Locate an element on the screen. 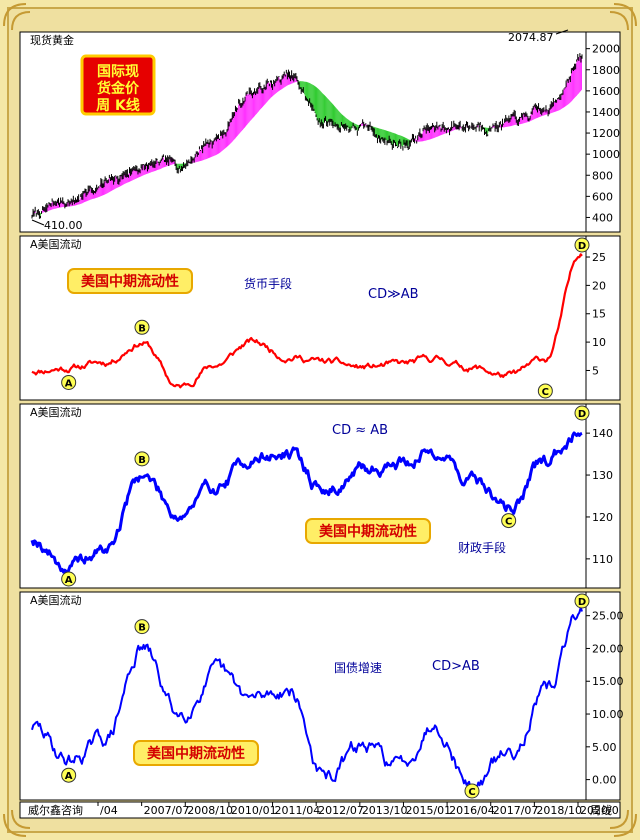 This screenshot has width=640, height=840. y-tick-label: 5.00 is located at coordinates (604, 747).